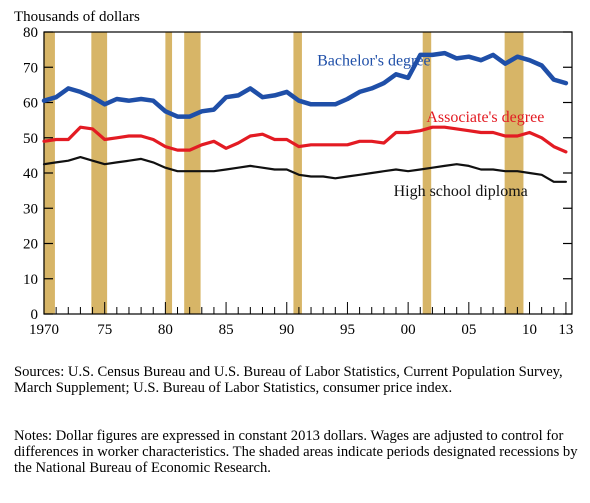  Describe the element at coordinates (226, 330) in the screenshot. I see `x-tick-label: 85` at that location.